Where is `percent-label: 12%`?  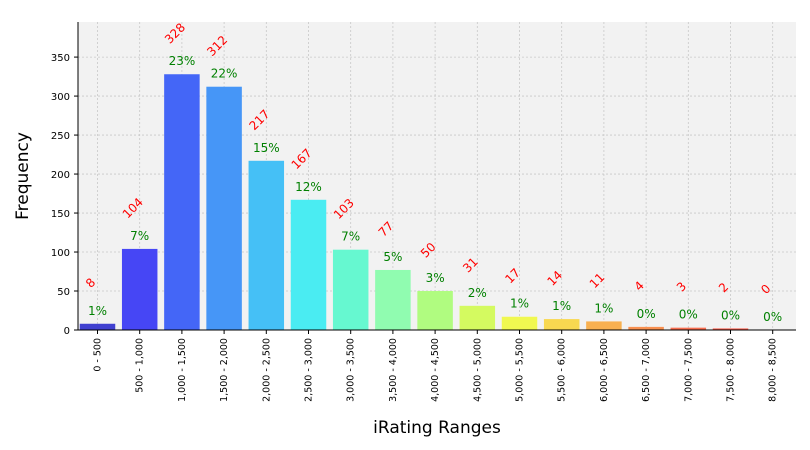
percent-label: 12% is located at coordinates (308, 187).